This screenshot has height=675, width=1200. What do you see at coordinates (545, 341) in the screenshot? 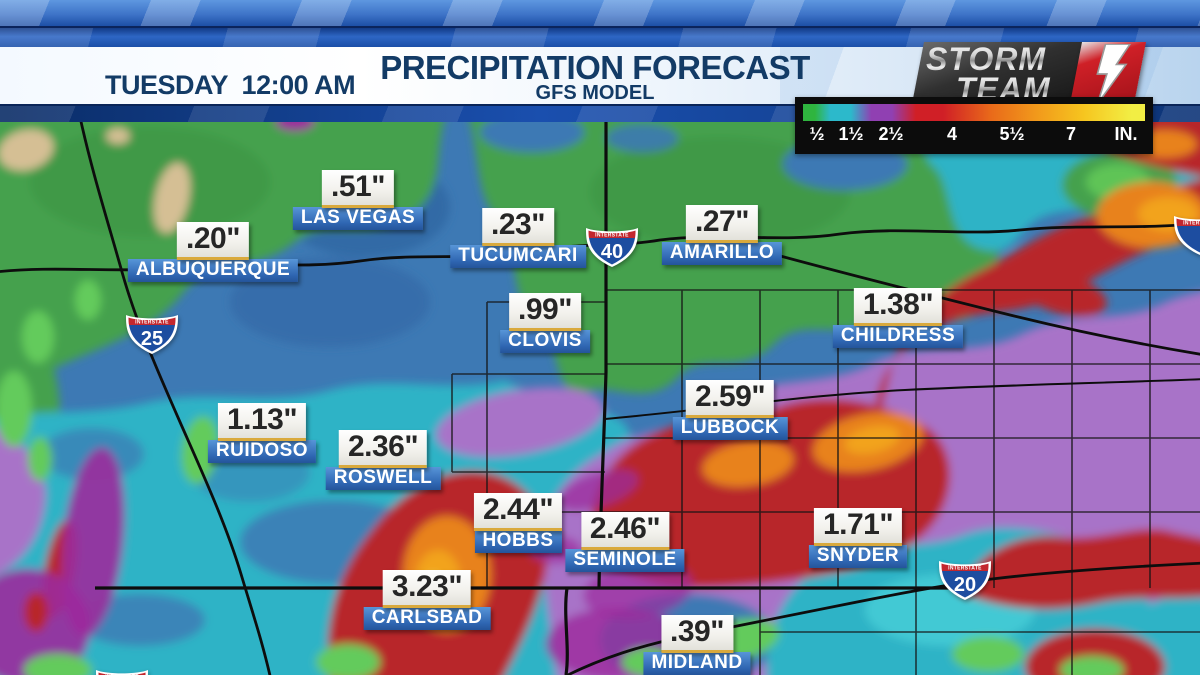
I see `city-name: CLOVIS` at bounding box center [545, 341].